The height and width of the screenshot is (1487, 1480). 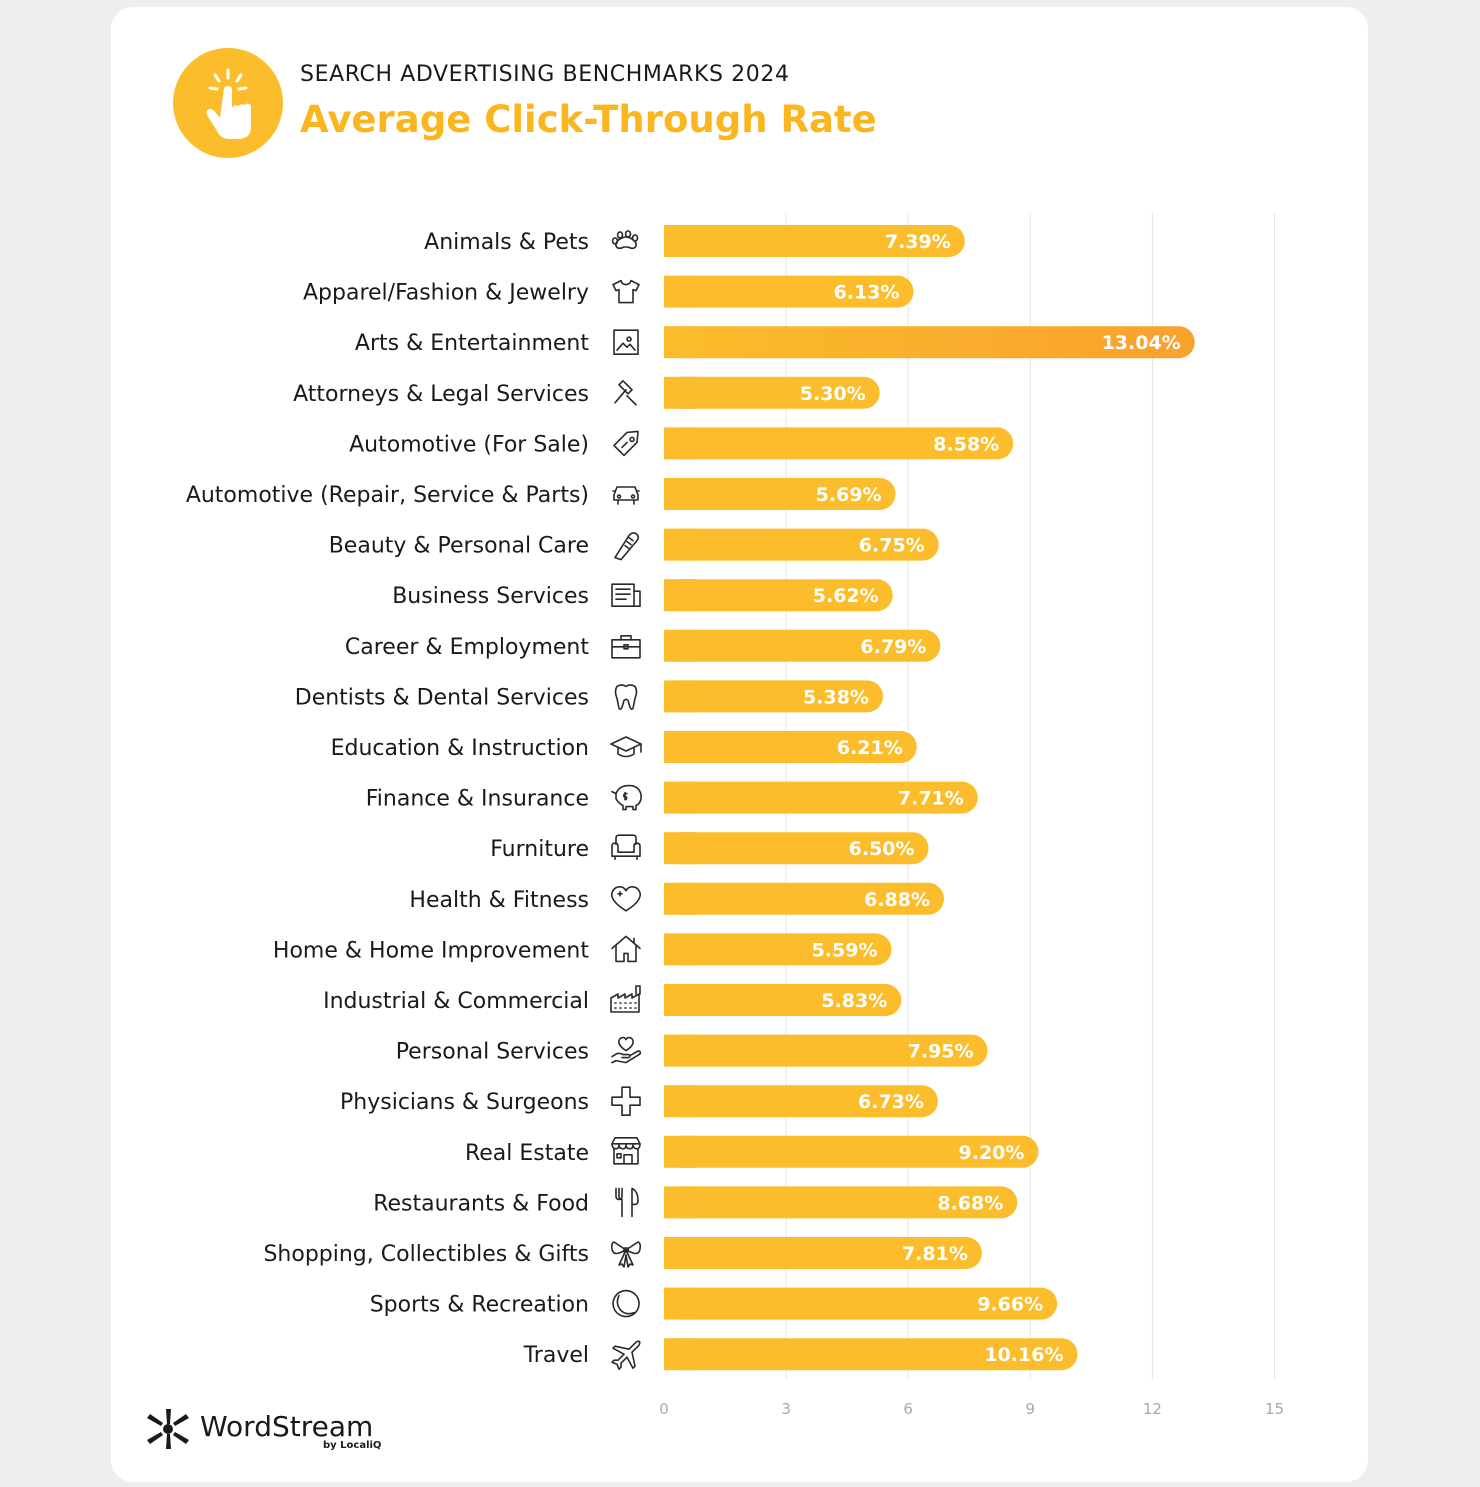 I want to click on tick-label: 15, so click(x=1274, y=1409).